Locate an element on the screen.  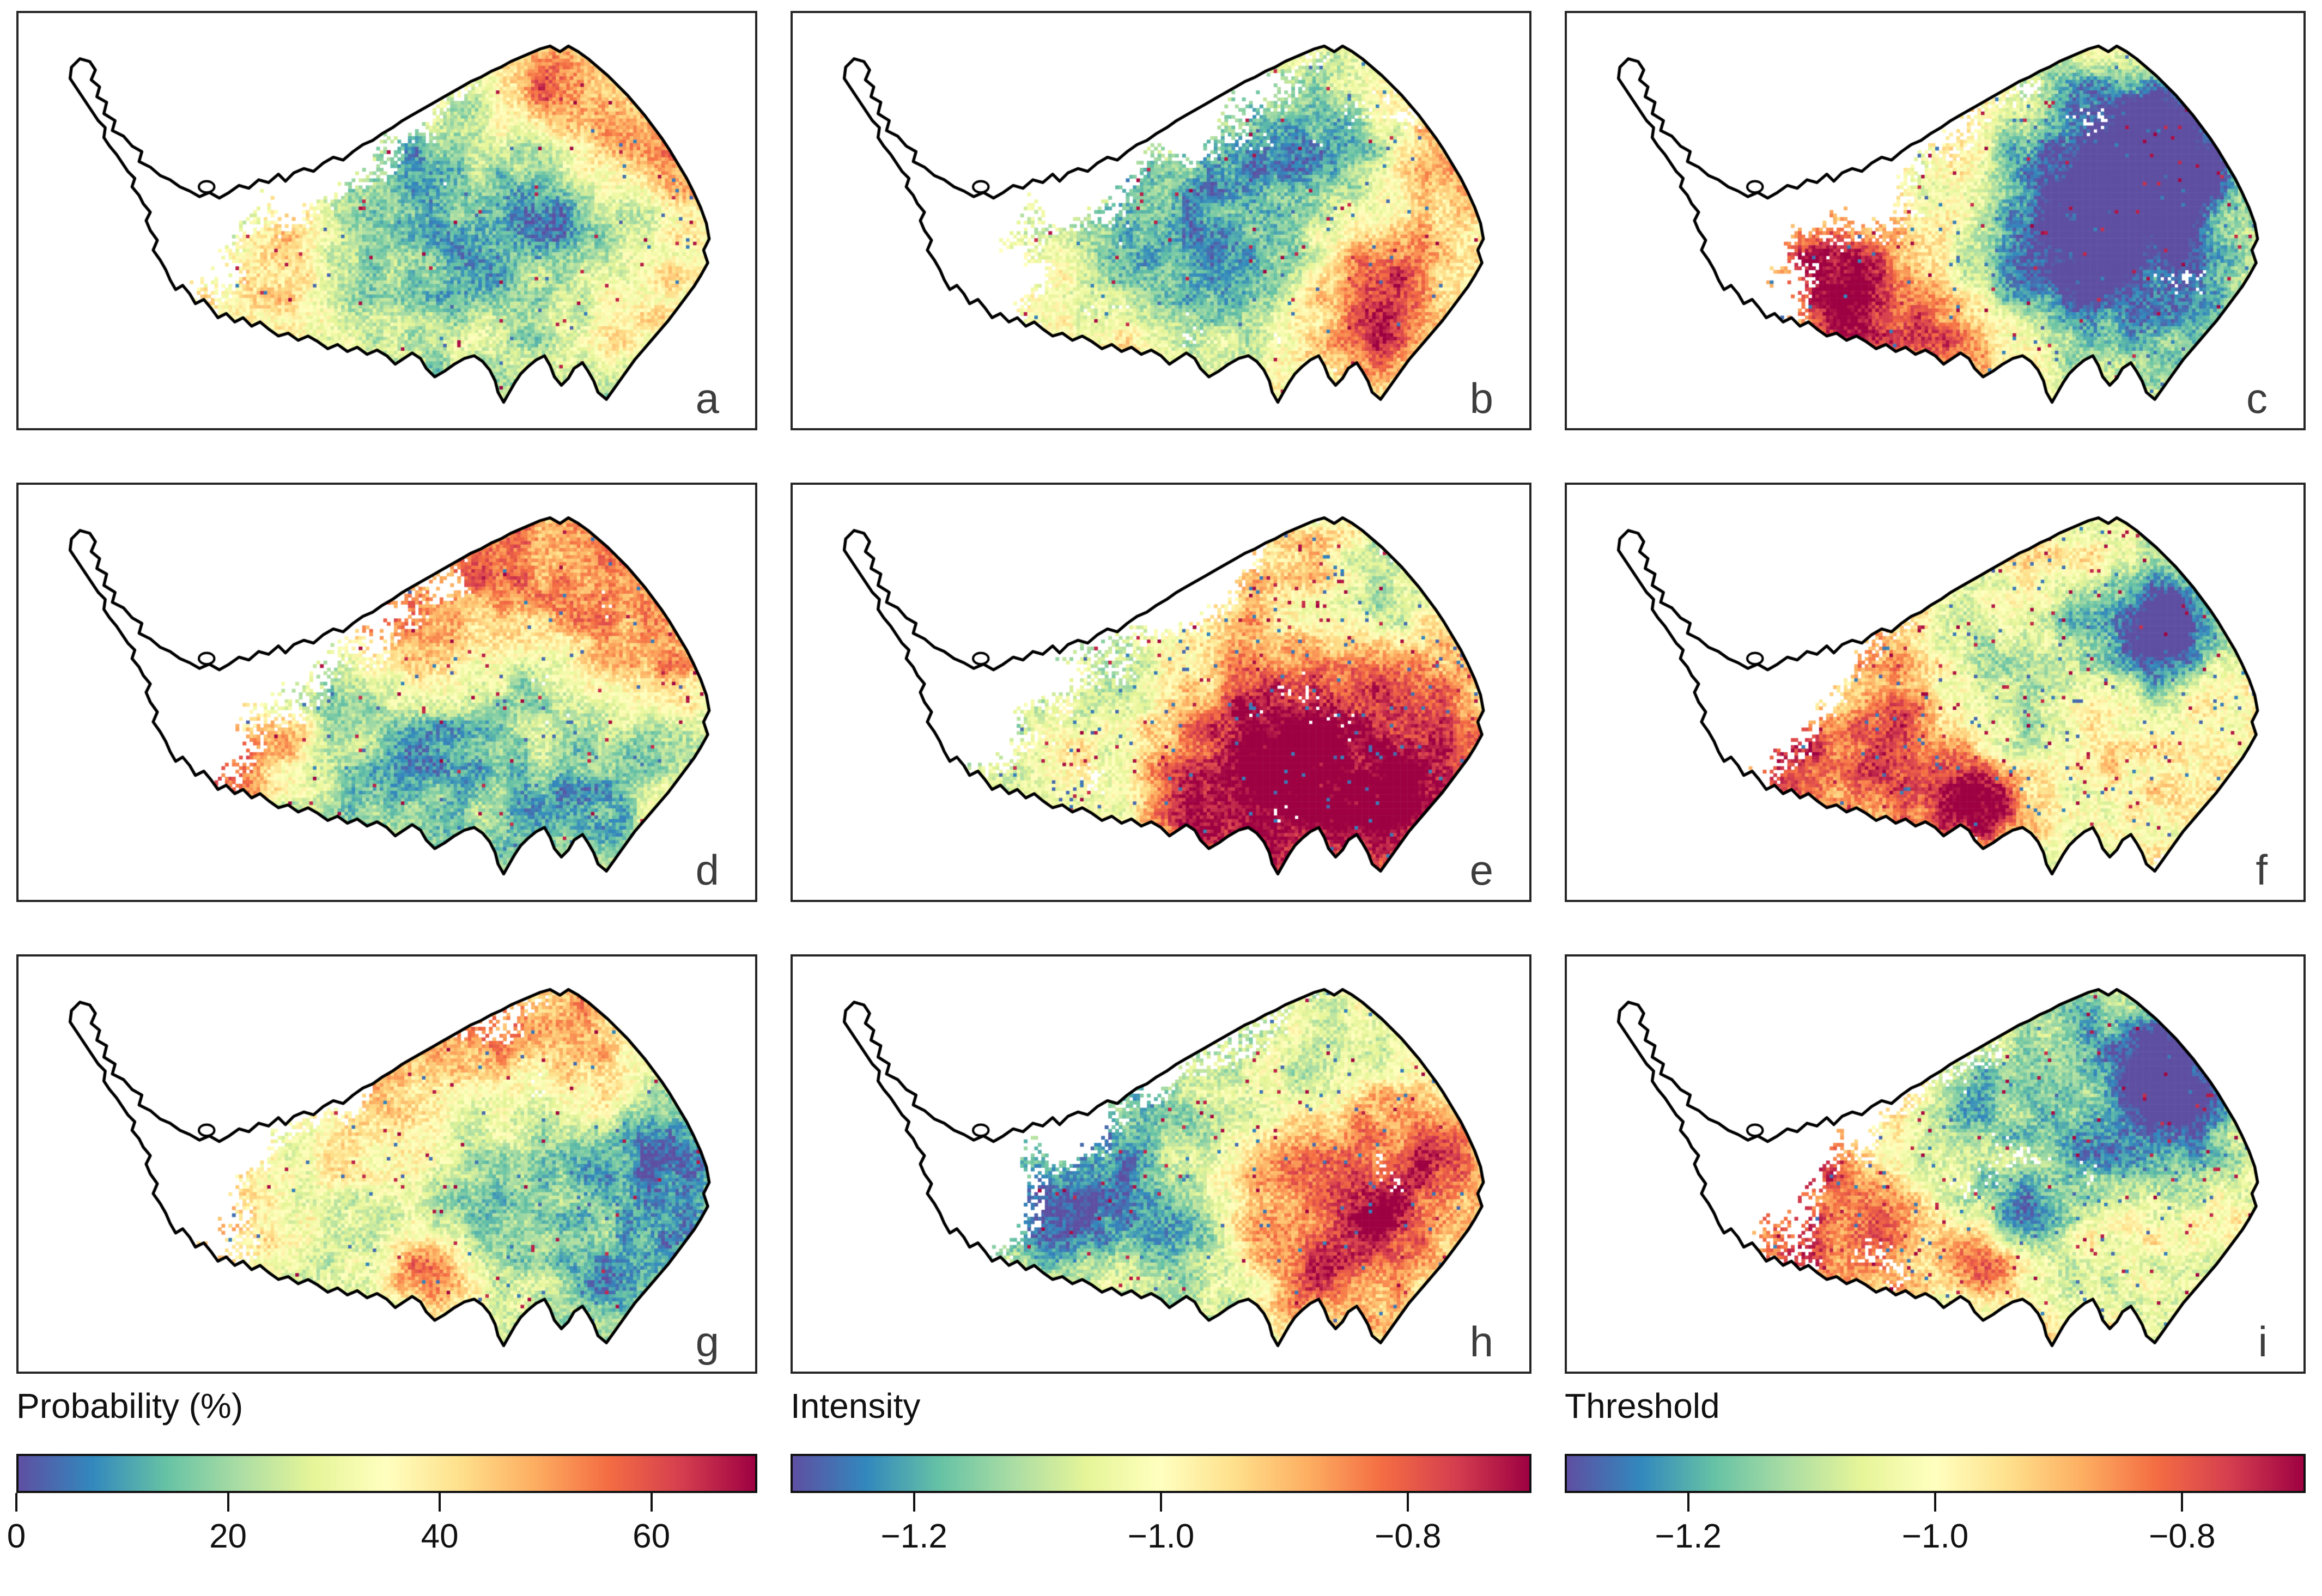
map-panel-f: f is located at coordinates (1935, 692).